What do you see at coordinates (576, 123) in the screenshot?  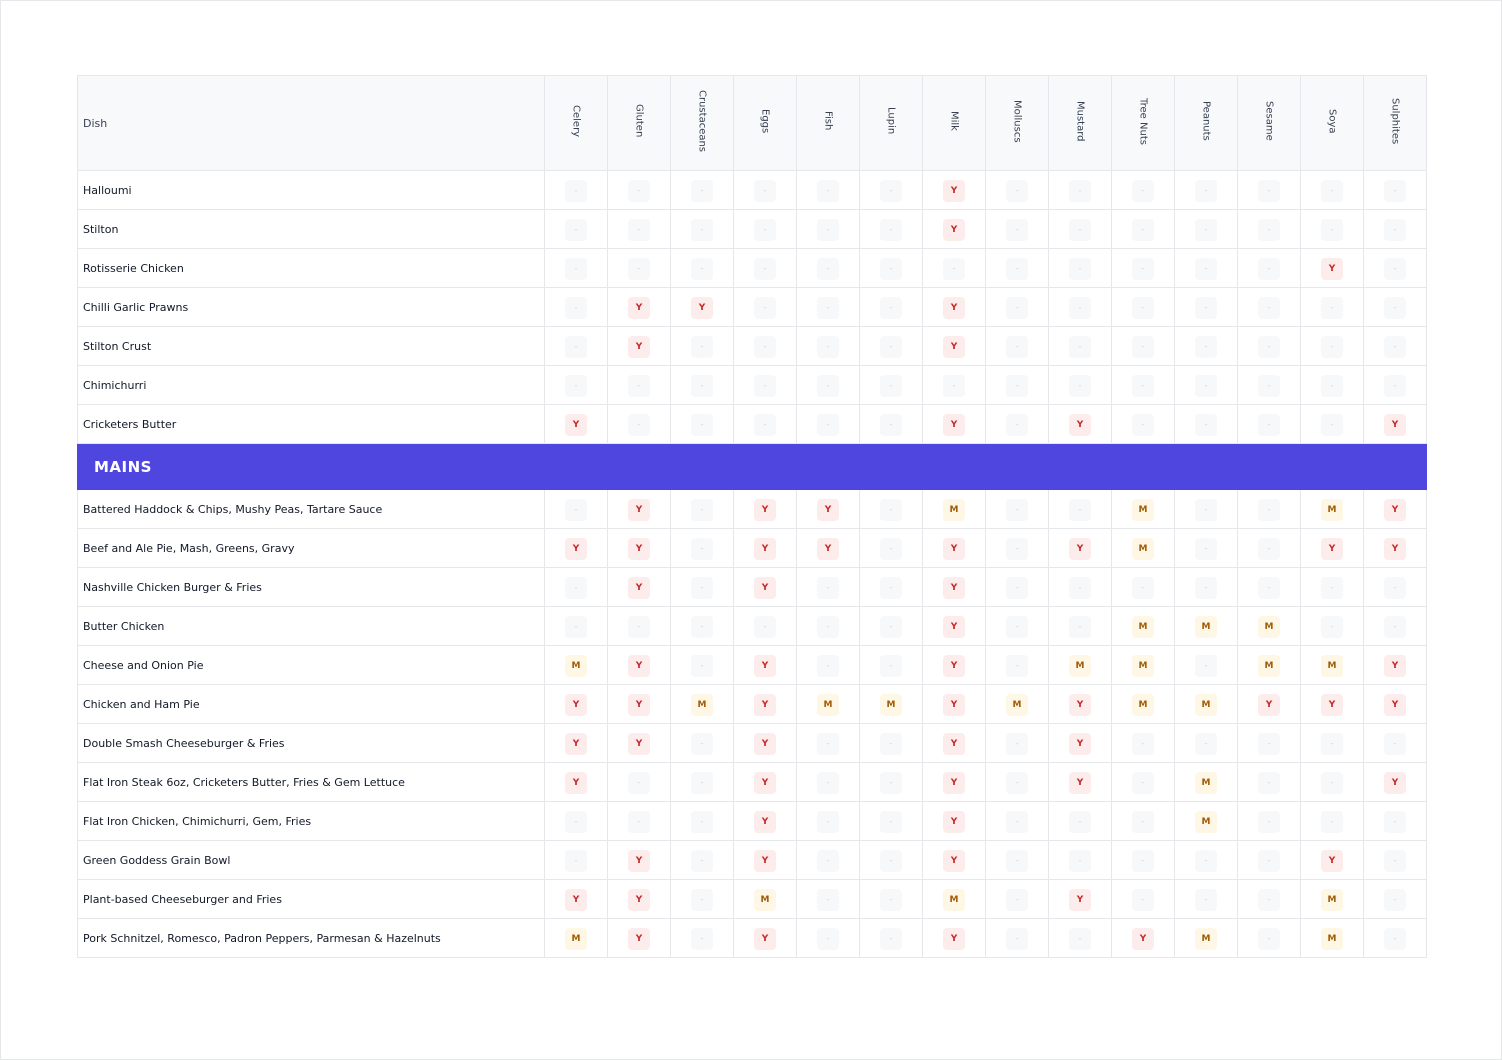 I see `allergen-header-celery: Celery` at bounding box center [576, 123].